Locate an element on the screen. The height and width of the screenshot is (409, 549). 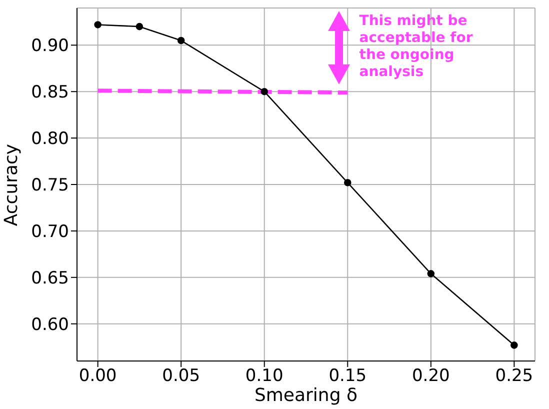
y-tick-label: 0.60 is located at coordinates (50, 324).